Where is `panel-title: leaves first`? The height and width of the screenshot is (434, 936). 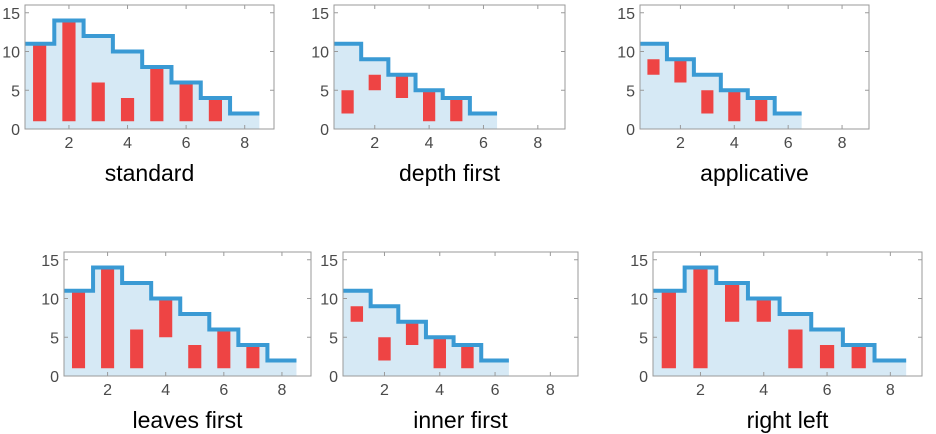 panel-title: leaves first is located at coordinates (187, 420).